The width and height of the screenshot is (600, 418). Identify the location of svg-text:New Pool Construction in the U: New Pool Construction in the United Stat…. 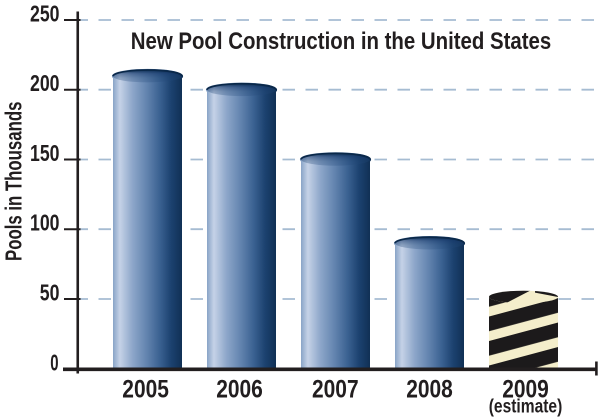
(341, 41).